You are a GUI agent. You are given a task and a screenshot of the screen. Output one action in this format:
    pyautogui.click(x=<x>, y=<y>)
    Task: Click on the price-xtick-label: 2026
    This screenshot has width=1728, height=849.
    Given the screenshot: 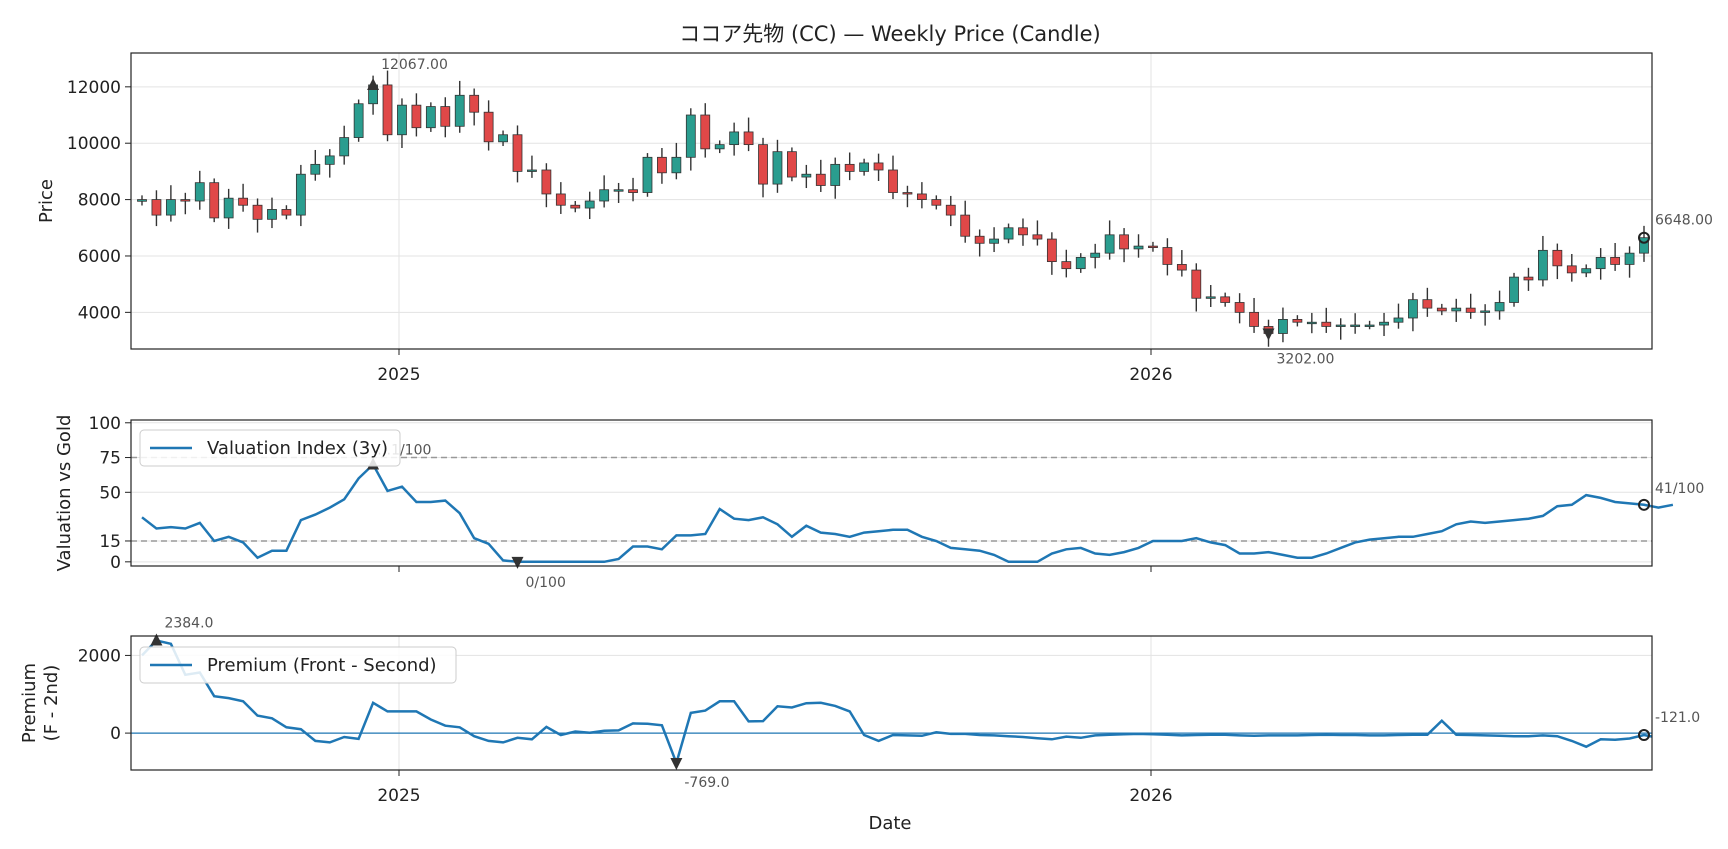 What is the action you would take?
    pyautogui.click(x=1150, y=375)
    